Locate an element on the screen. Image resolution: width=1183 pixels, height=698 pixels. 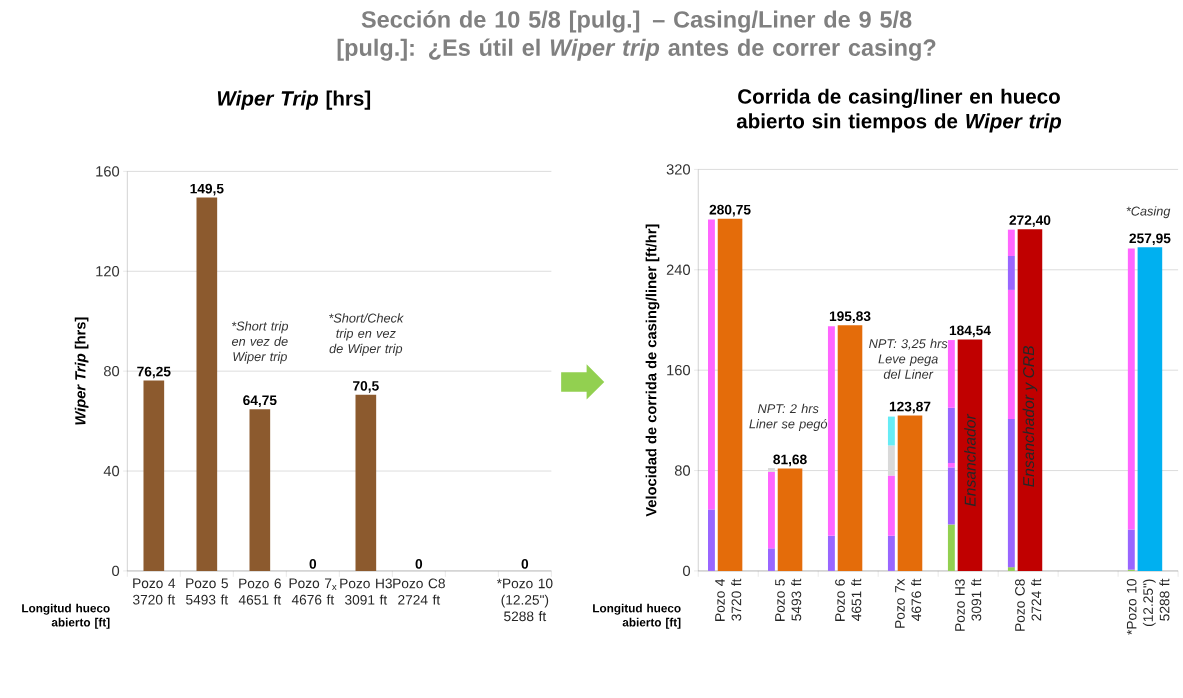
annotation: NPT: 3,25 hrs Leve pega del Liner is located at coordinates (908, 358).